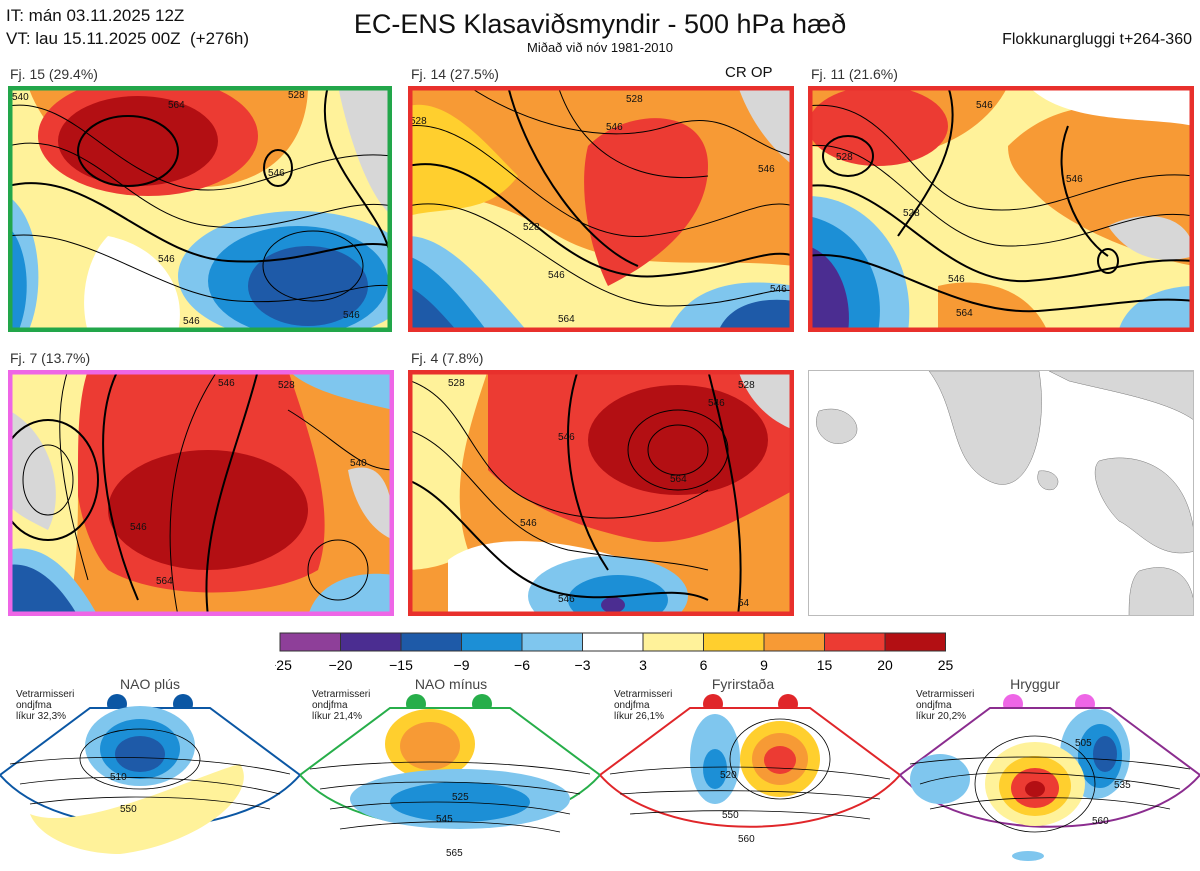 This screenshot has height=871, width=1200. I want to click on contour-label-p2-2: 546, so click(614, 127).